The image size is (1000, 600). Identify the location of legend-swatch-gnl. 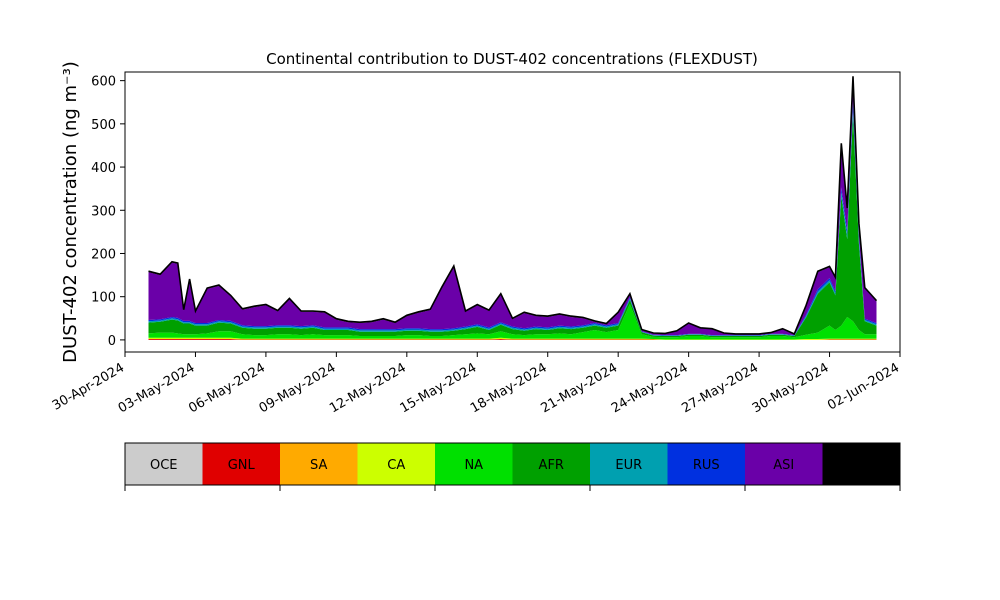
(241, 464).